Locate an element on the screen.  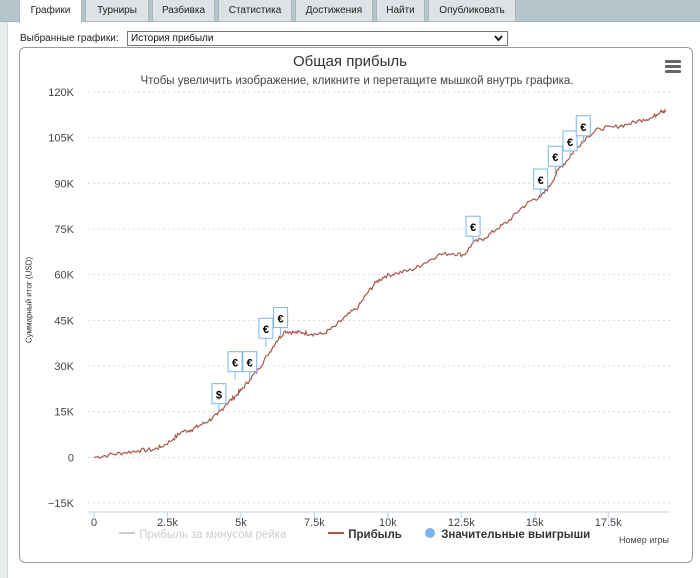
tab-statistics: Статистика is located at coordinates (255, 11).